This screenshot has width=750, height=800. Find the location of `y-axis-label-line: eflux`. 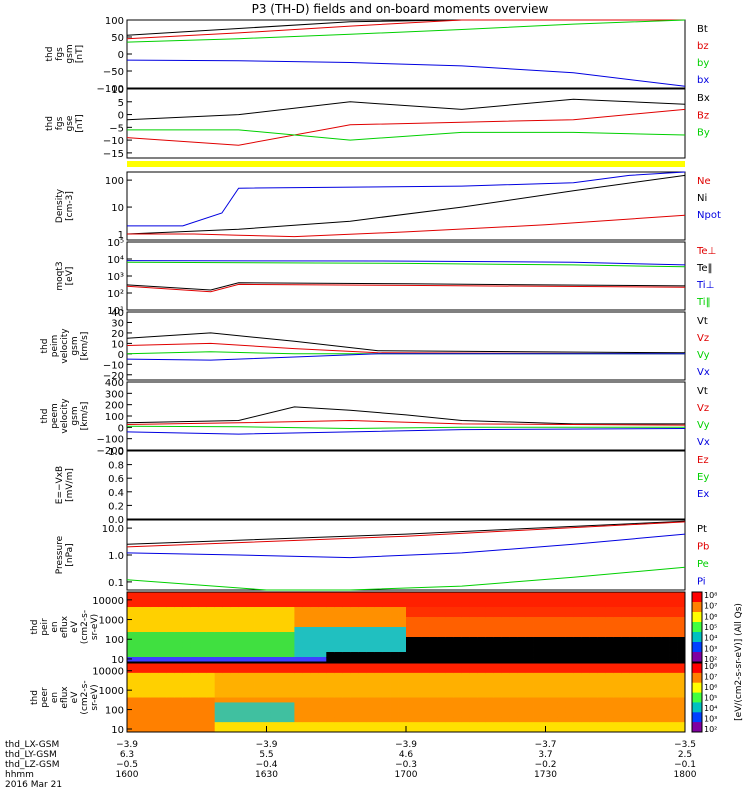

y-axis-label-line: eflux is located at coordinates (65, 626).